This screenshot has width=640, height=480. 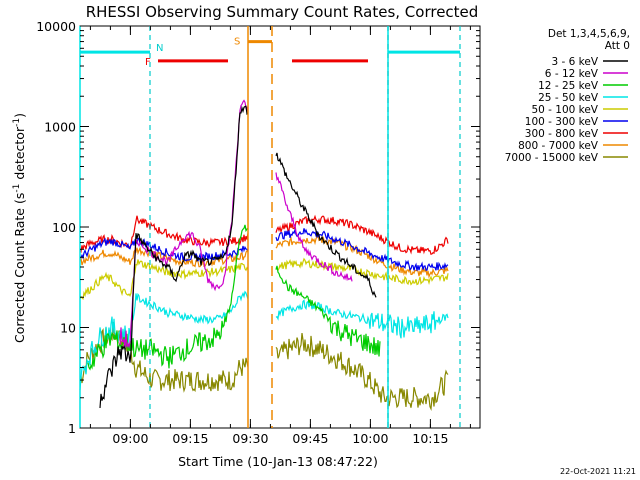 I want to click on x-tick-label: 10:15, so click(x=430, y=438).